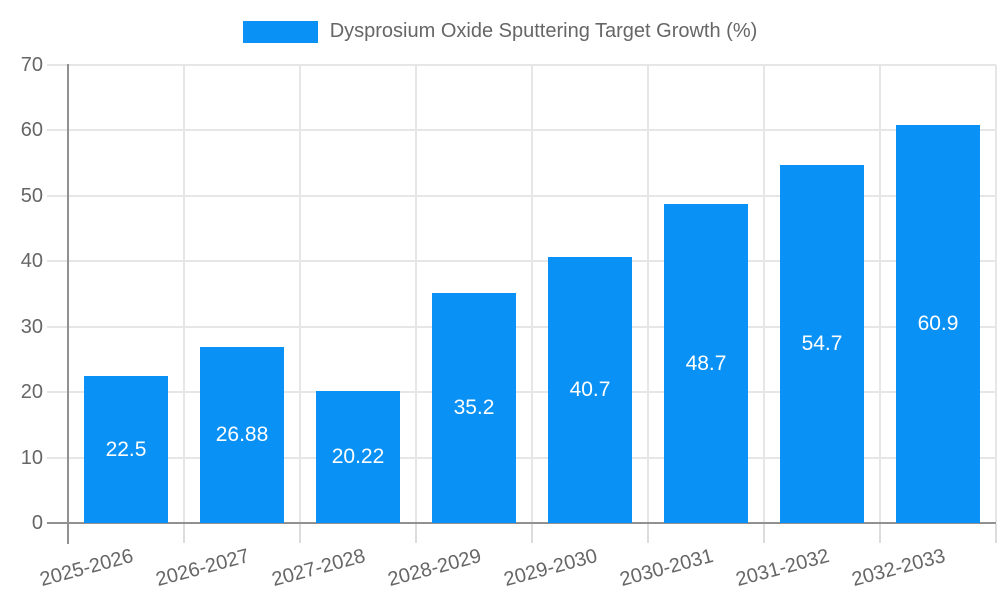  I want to click on bar-value-label: 20.22, so click(358, 456).